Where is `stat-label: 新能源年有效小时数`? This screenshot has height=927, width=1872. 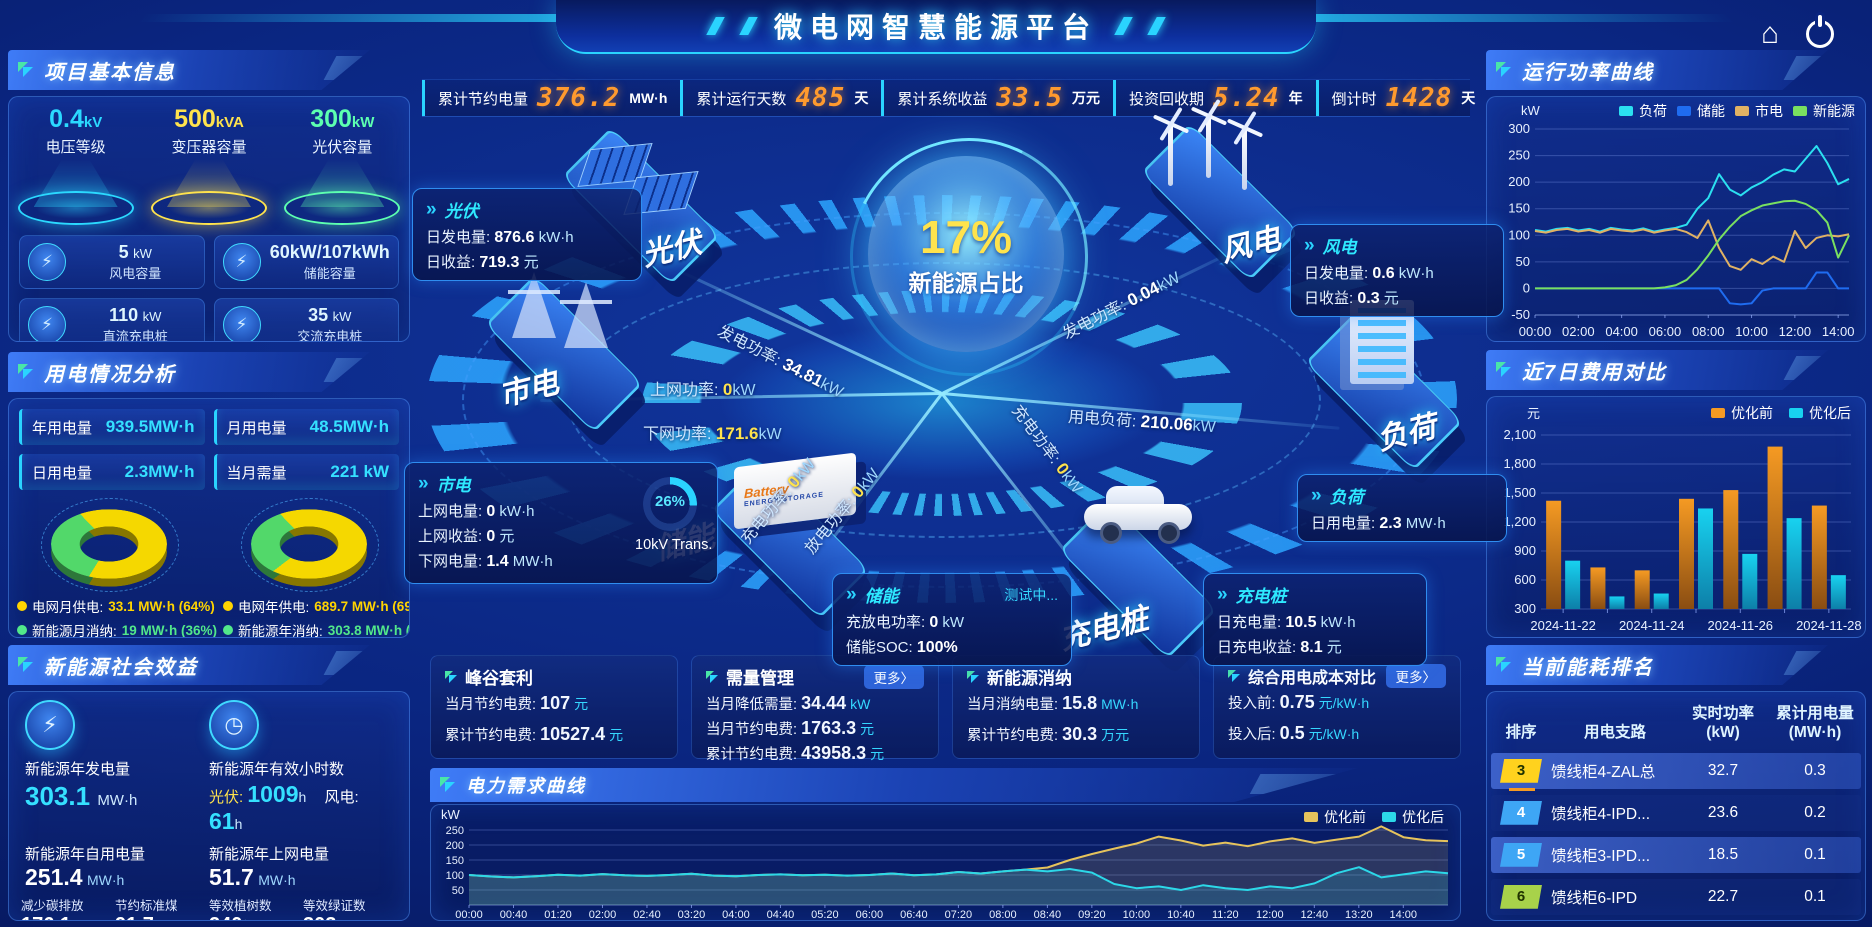 stat-label: 新能源年有效小时数 is located at coordinates (277, 769).